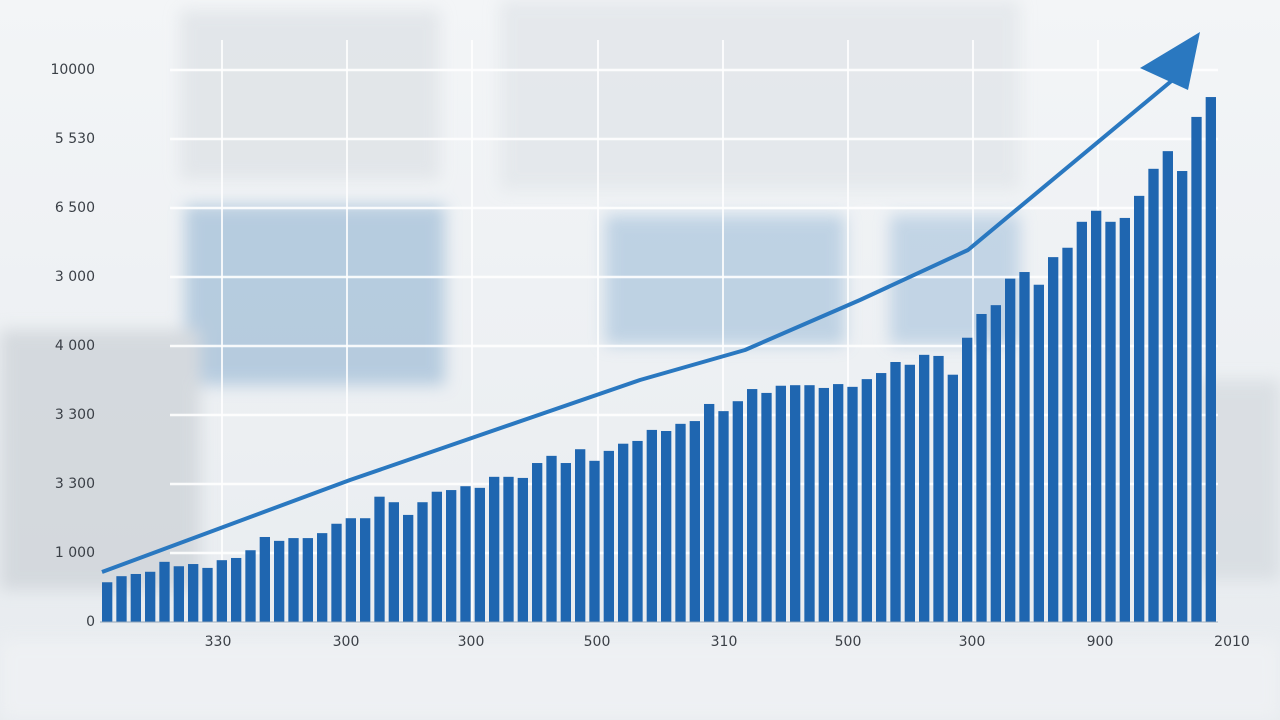 The width and height of the screenshot is (1280, 720). What do you see at coordinates (218, 642) in the screenshot?
I see `x-tick-label: 330` at bounding box center [218, 642].